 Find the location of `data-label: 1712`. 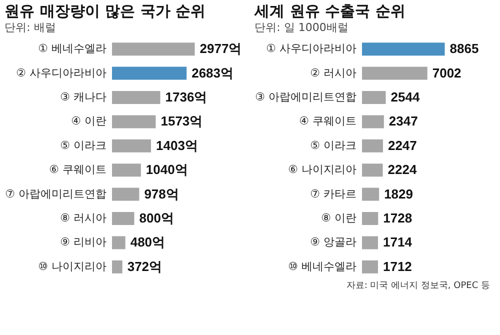

data-label: 1712 is located at coordinates (397, 266).